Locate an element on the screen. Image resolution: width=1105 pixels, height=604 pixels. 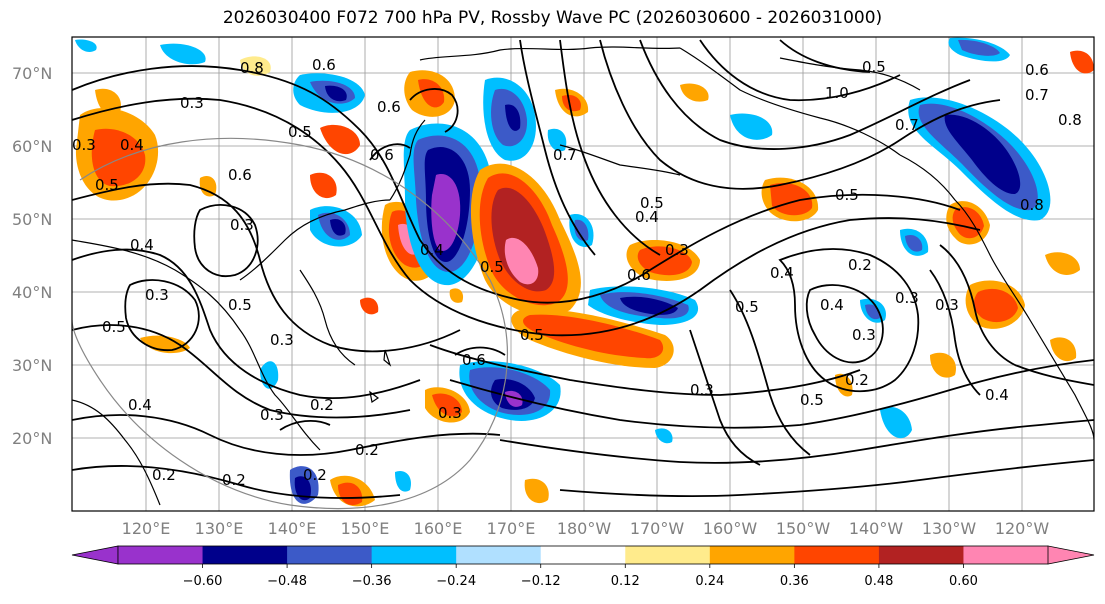
lat-label: 50°N is located at coordinates (32, 219).